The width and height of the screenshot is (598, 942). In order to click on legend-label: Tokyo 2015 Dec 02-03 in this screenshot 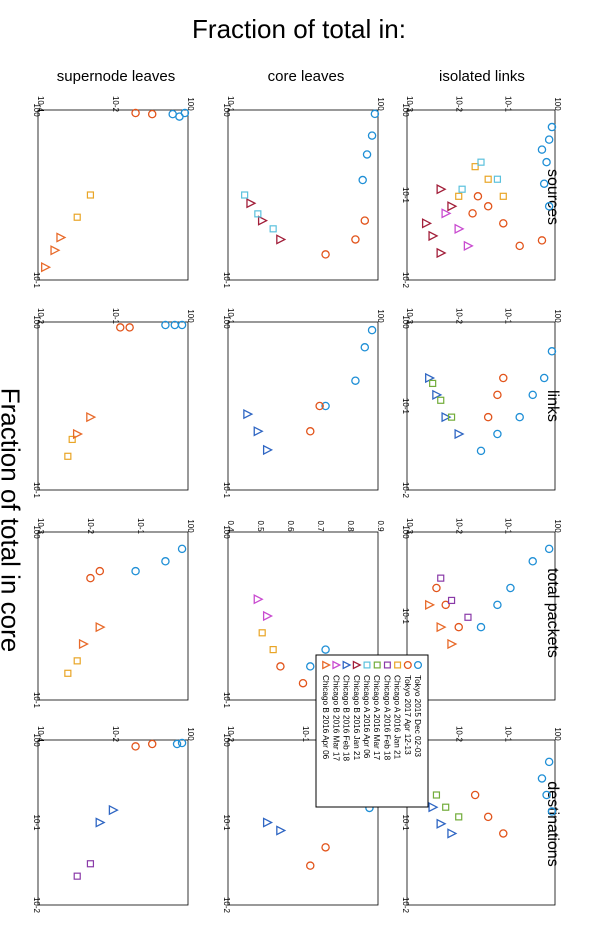, I will do `click(417, 716)`.